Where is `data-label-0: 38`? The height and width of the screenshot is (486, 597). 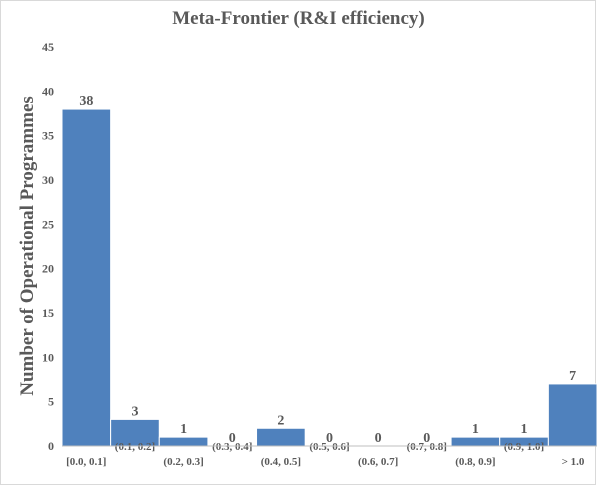
data-label-0: 38 is located at coordinates (86, 101).